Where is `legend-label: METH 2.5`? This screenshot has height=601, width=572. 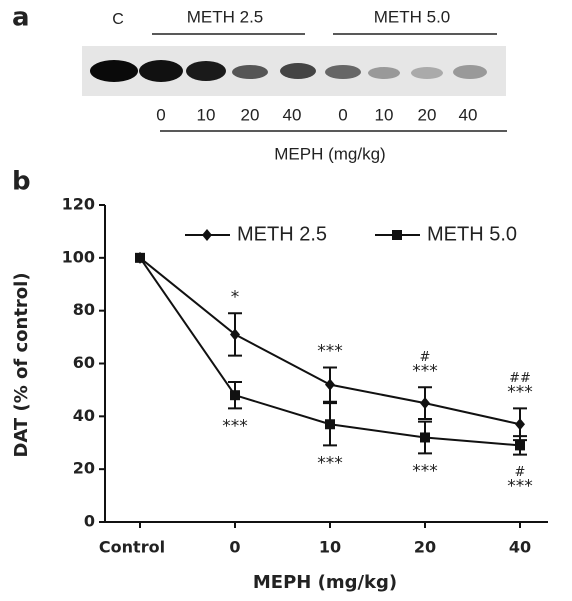
legend-label: METH 2.5 is located at coordinates (282, 234).